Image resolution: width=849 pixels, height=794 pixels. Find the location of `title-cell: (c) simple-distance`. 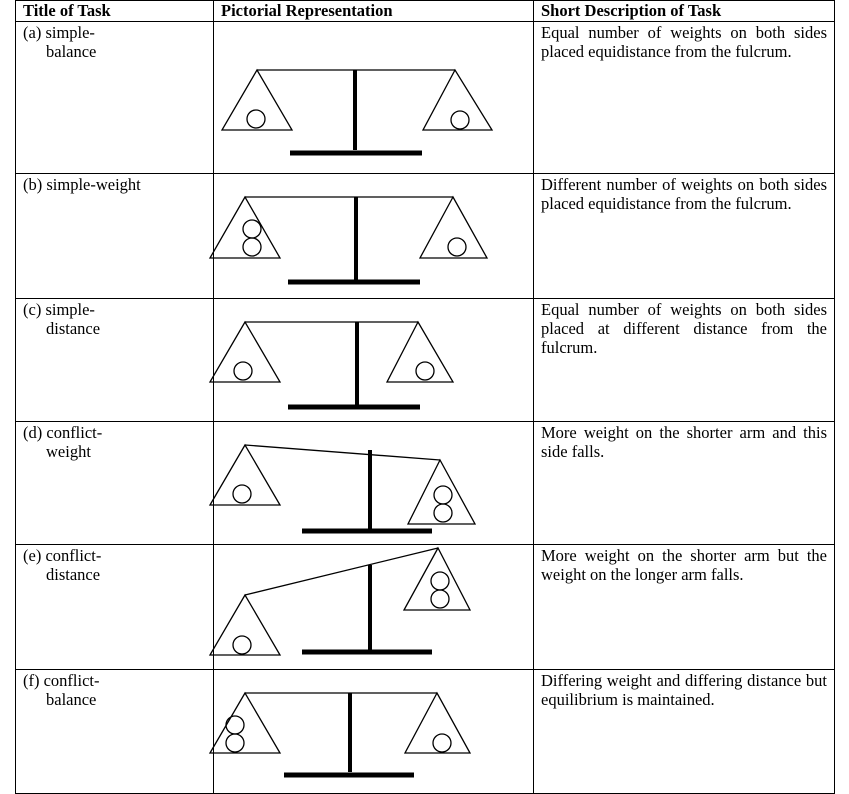

title-cell: (c) simple-distance is located at coordinates (114, 360).